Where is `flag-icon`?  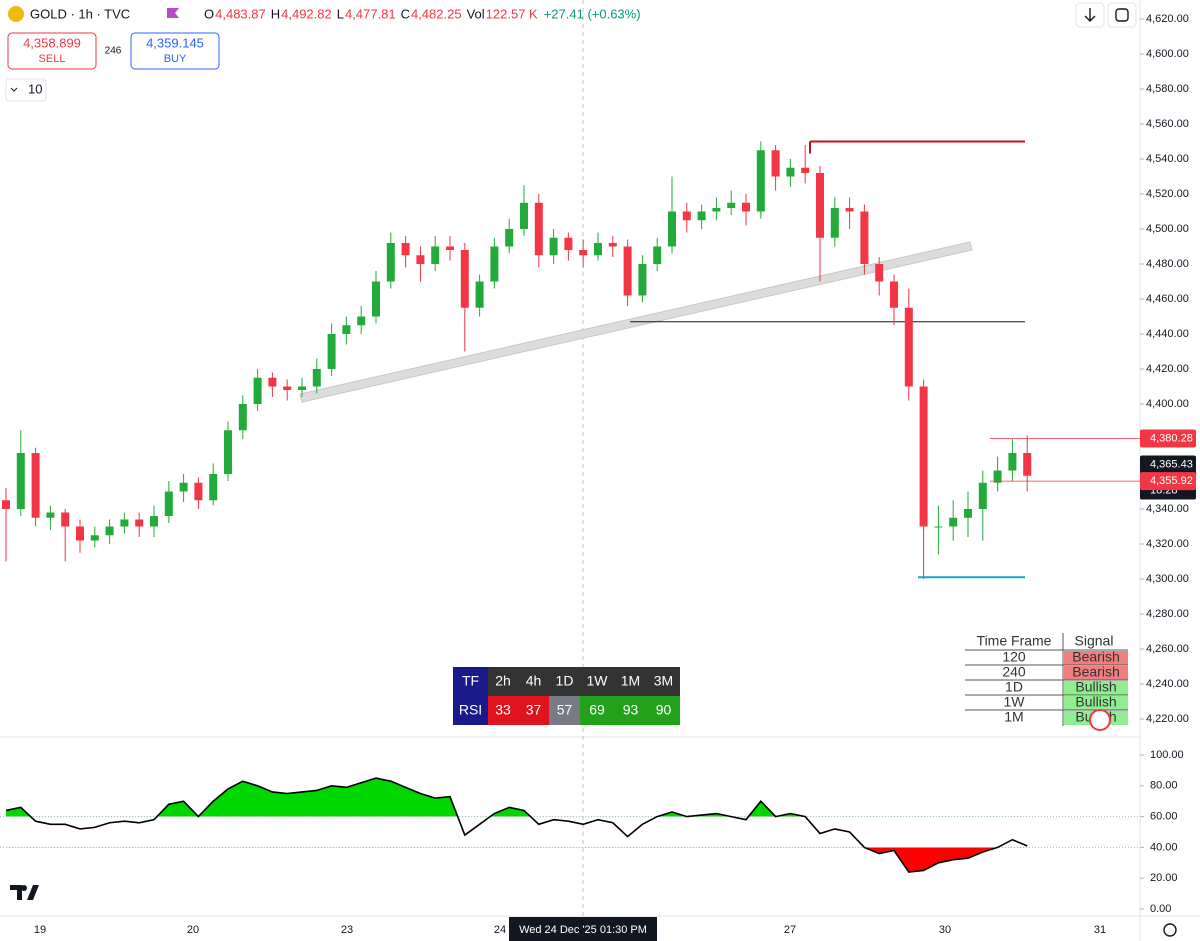
flag-icon is located at coordinates (173, 13).